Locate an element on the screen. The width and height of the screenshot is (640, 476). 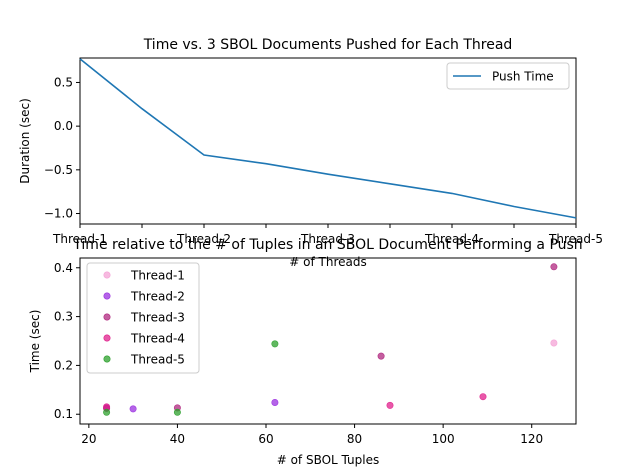
x-tick-label: Thread-5 is located at coordinates (575, 239).